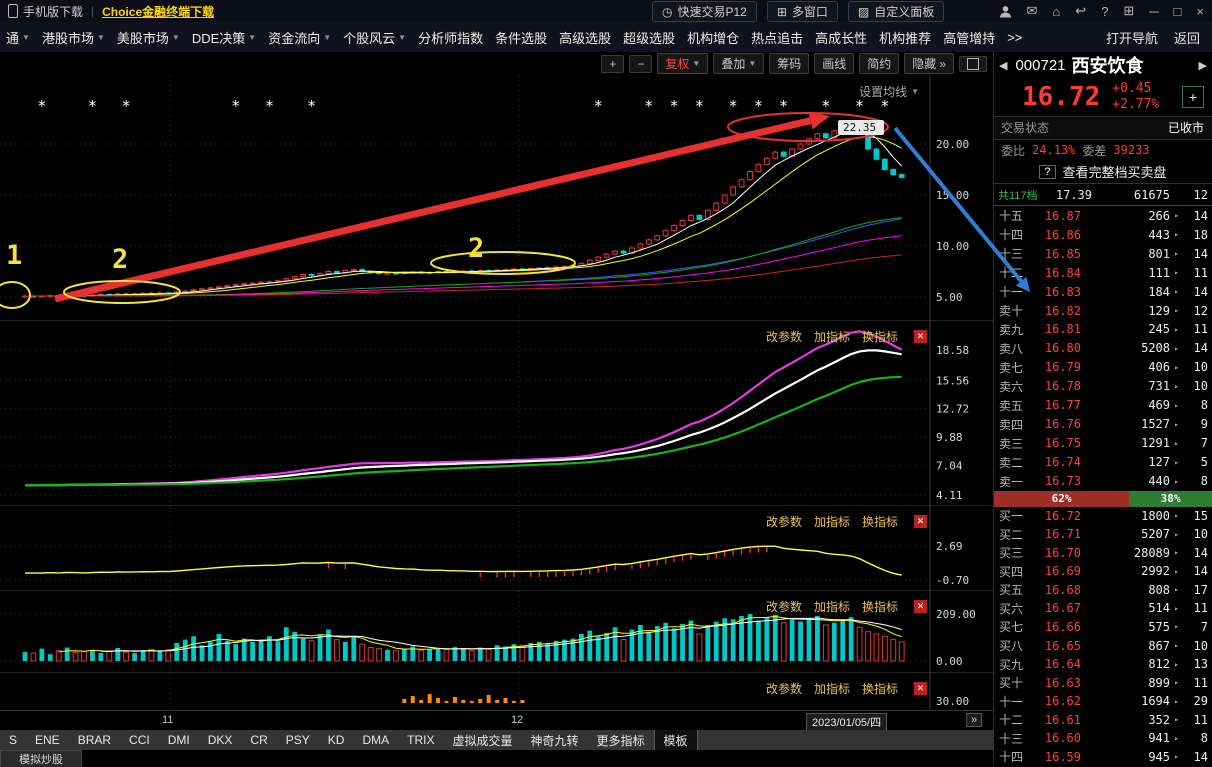 The height and width of the screenshot is (767, 1212). Describe the element at coordinates (1103, 173) in the screenshot. I see `full-orderbook-button: ? 查看完整档买卖盘` at that location.